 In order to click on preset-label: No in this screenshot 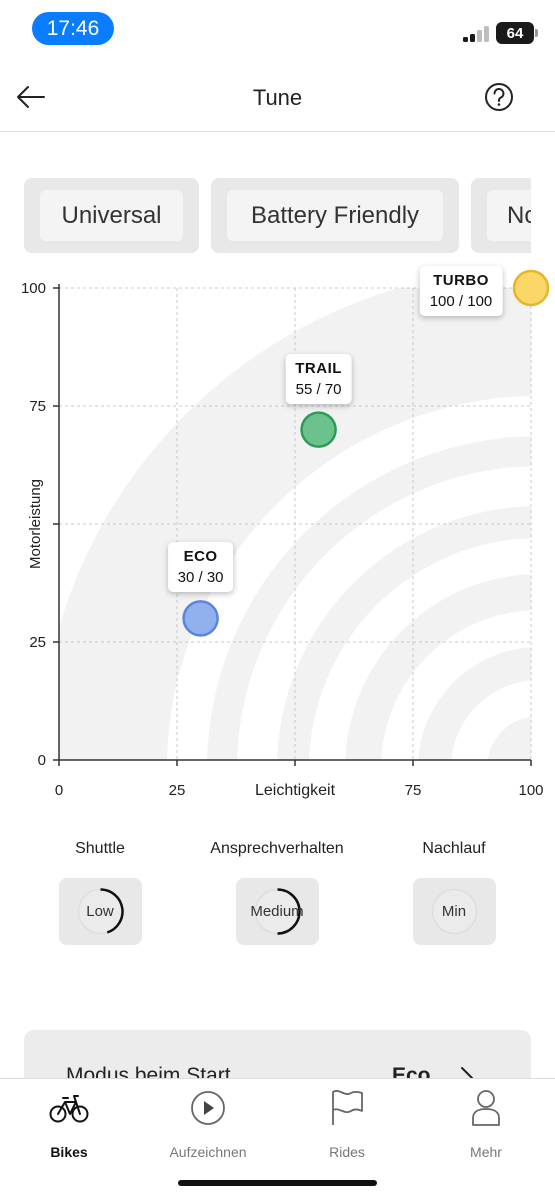, I will do `click(509, 215)`.